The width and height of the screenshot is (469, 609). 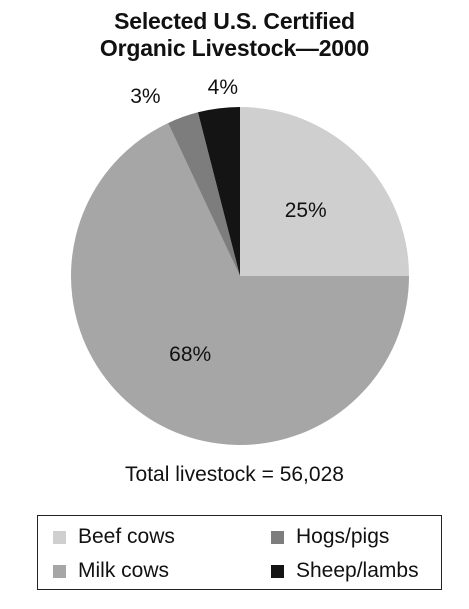 What do you see at coordinates (277, 537) in the screenshot?
I see `legend-swatch-hogs-pigs` at bounding box center [277, 537].